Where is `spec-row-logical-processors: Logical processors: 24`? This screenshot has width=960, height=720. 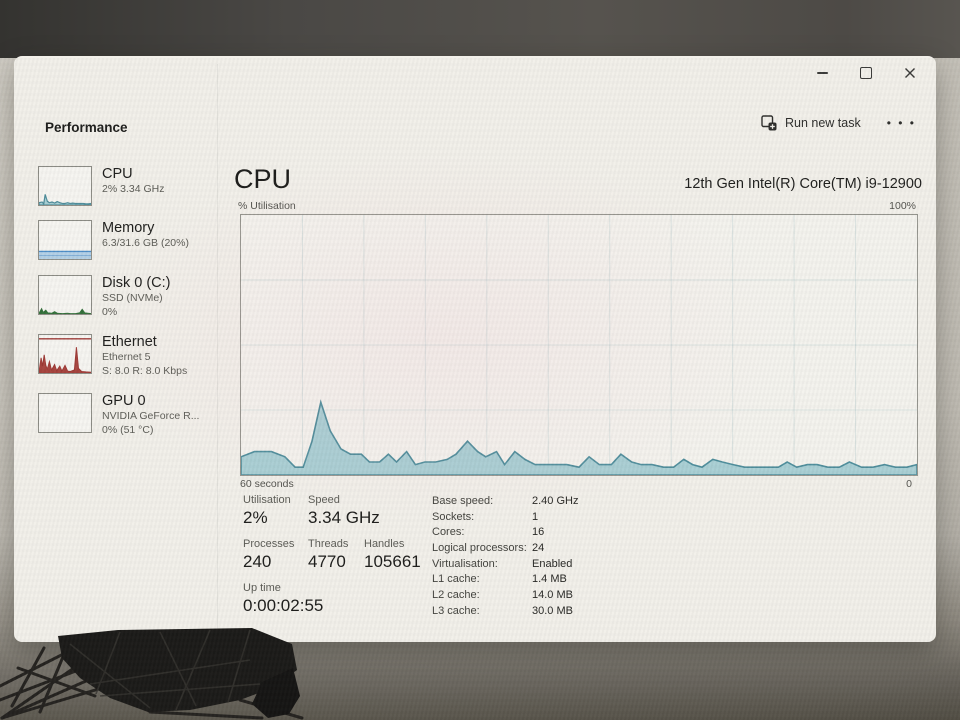 spec-row-logical-processors: Logical processors: 24 is located at coordinates (488, 547).